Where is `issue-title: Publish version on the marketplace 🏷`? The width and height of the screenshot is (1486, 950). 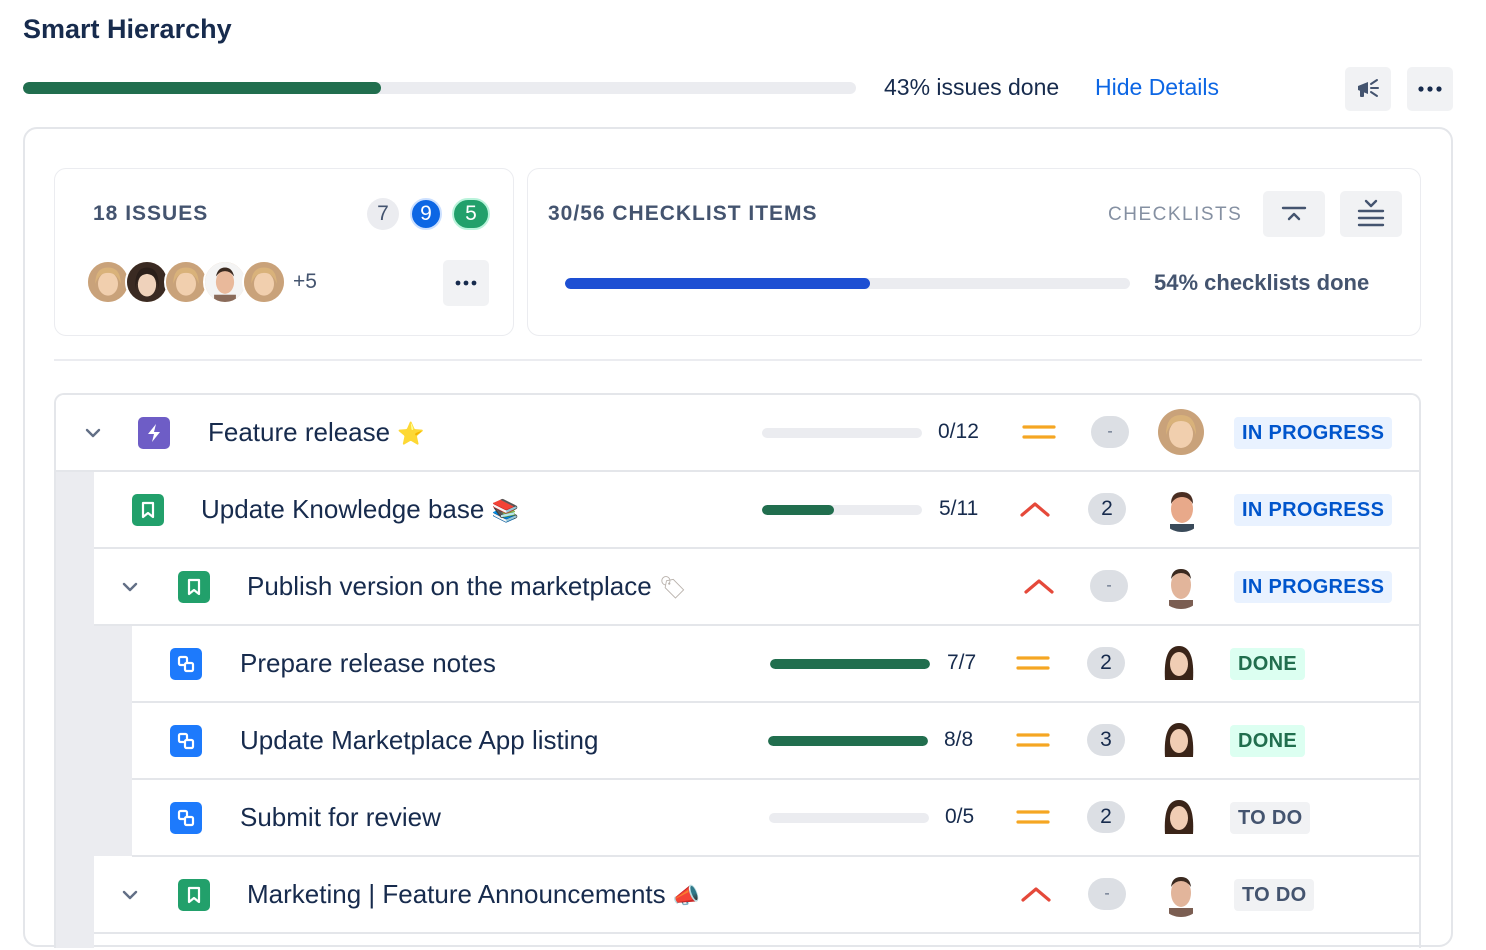
issue-title: Publish version on the marketplace 🏷 is located at coordinates (467, 586).